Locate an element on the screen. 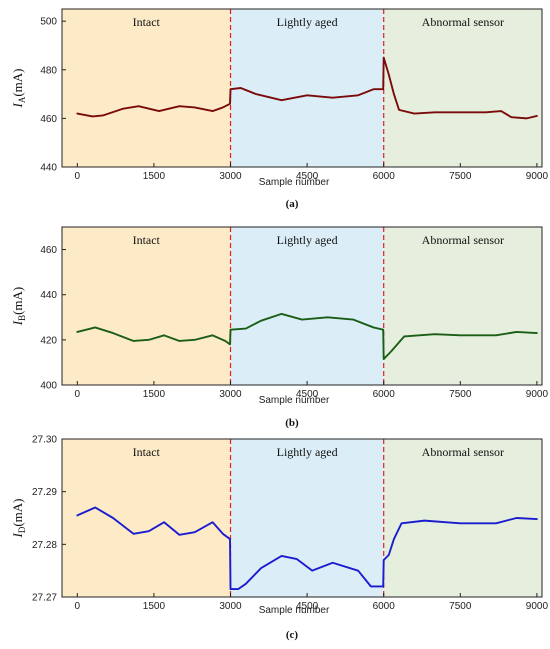 This screenshot has width=550, height=649. y-tick-label: 500 is located at coordinates (48, 22).